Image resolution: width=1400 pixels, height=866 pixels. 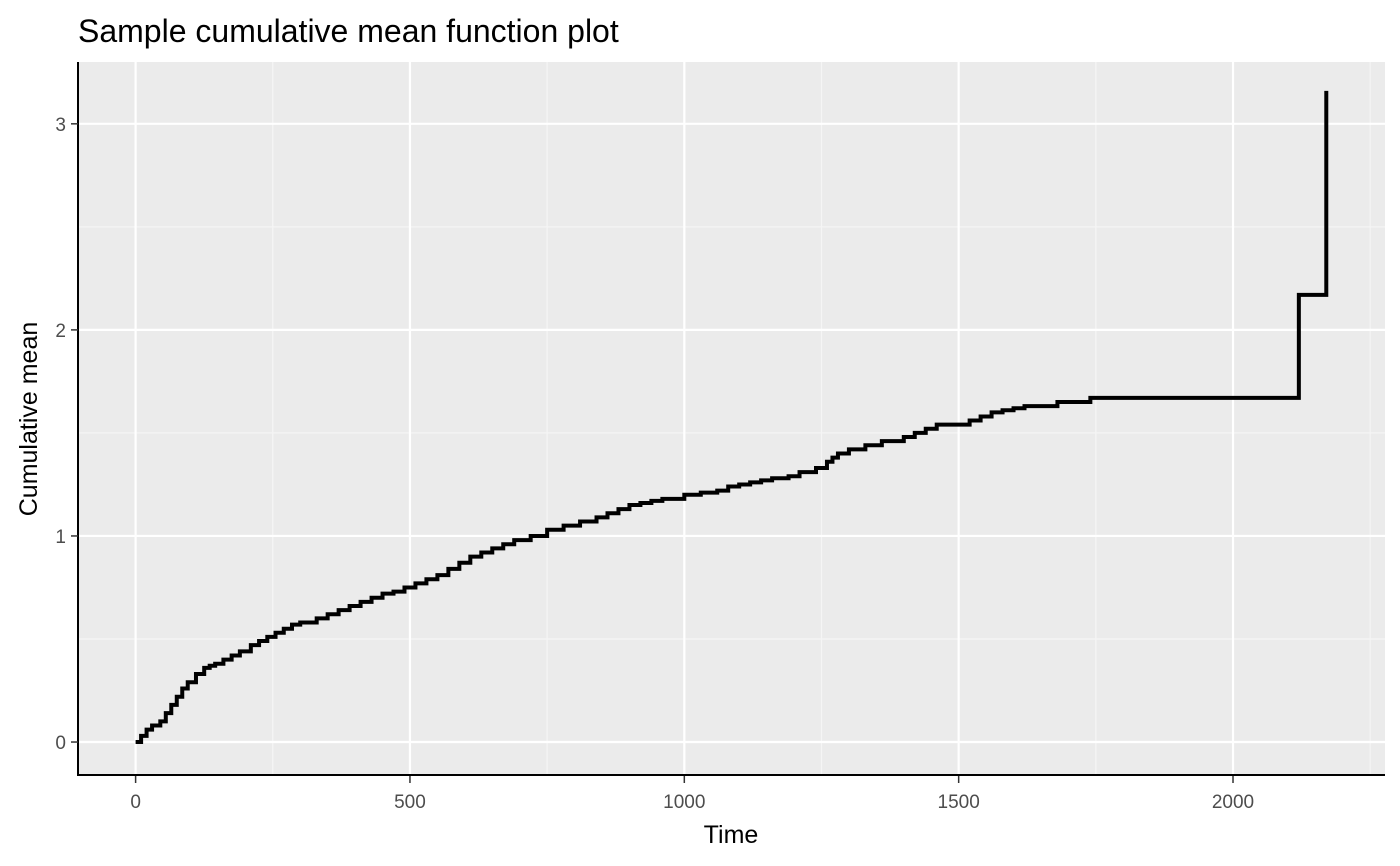 What do you see at coordinates (60, 537) in the screenshot?
I see `y-tick-label: 1` at bounding box center [60, 537].